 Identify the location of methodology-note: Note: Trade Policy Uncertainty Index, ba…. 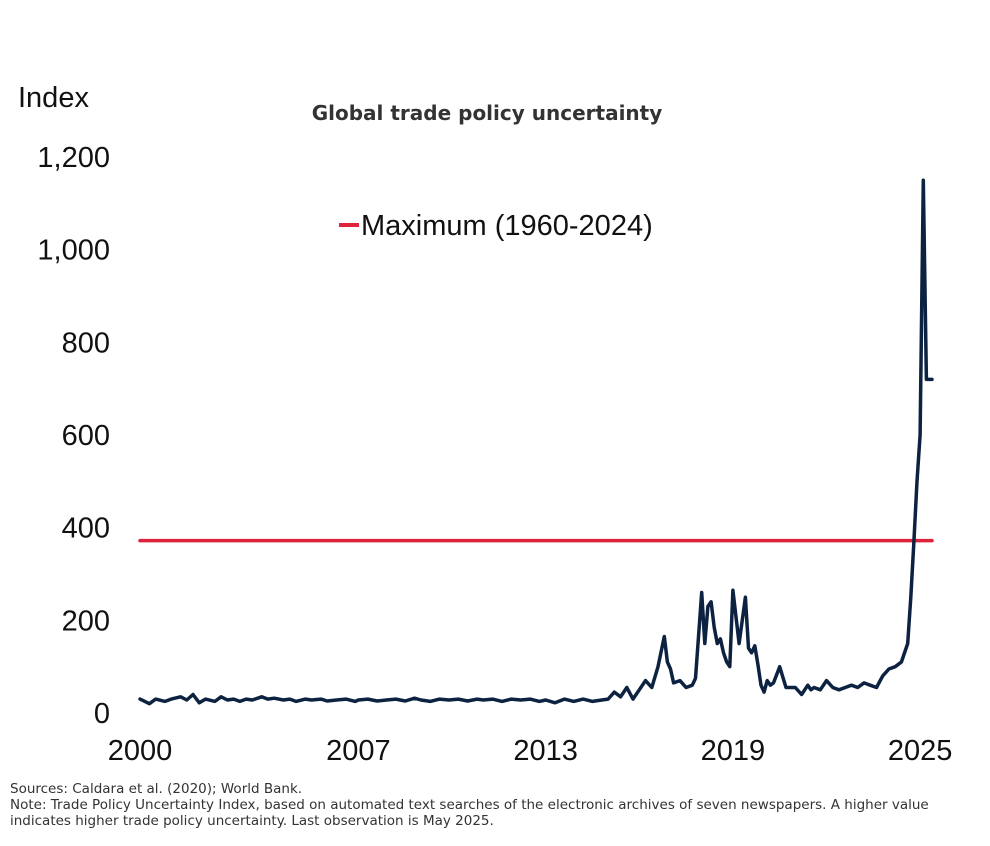
(469, 813).